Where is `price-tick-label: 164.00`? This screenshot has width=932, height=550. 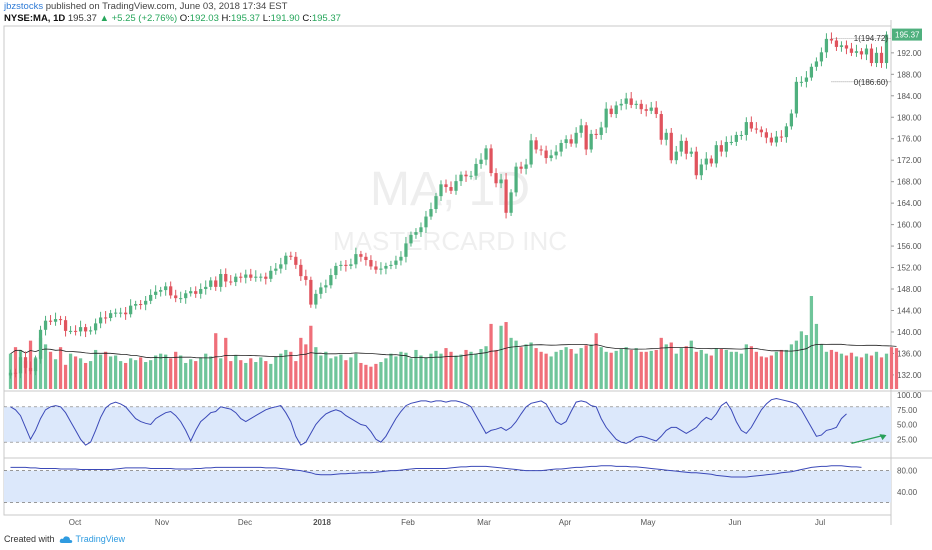 price-tick-label: 164.00 is located at coordinates (909, 203).